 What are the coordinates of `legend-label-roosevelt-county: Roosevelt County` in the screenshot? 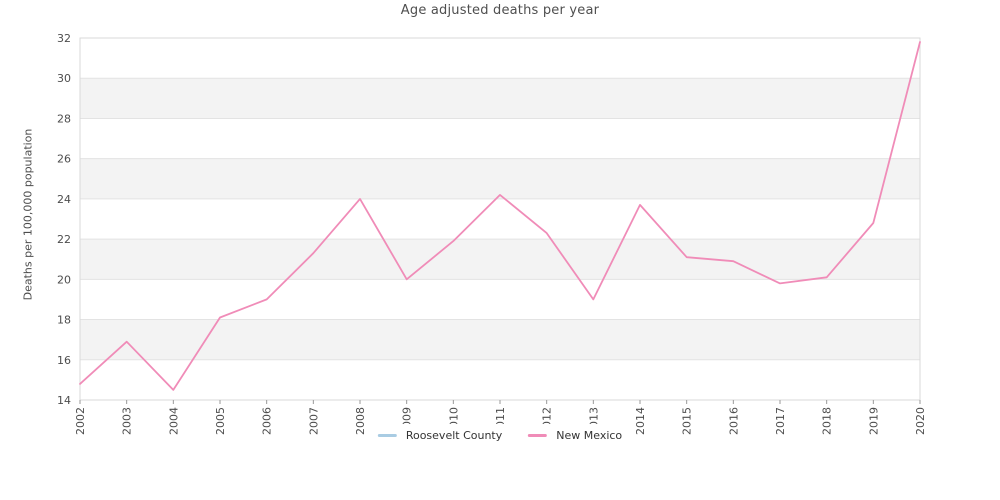 It's located at (454, 435).